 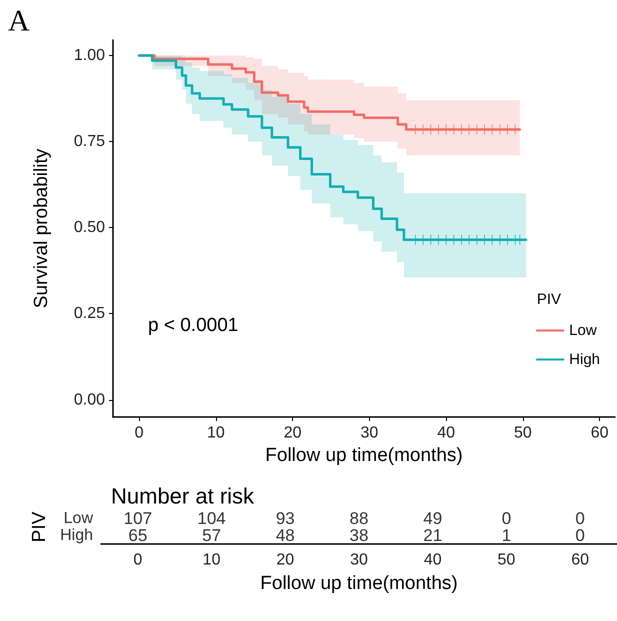 What do you see at coordinates (138, 535) in the screenshot?
I see `data-label: 65` at bounding box center [138, 535].